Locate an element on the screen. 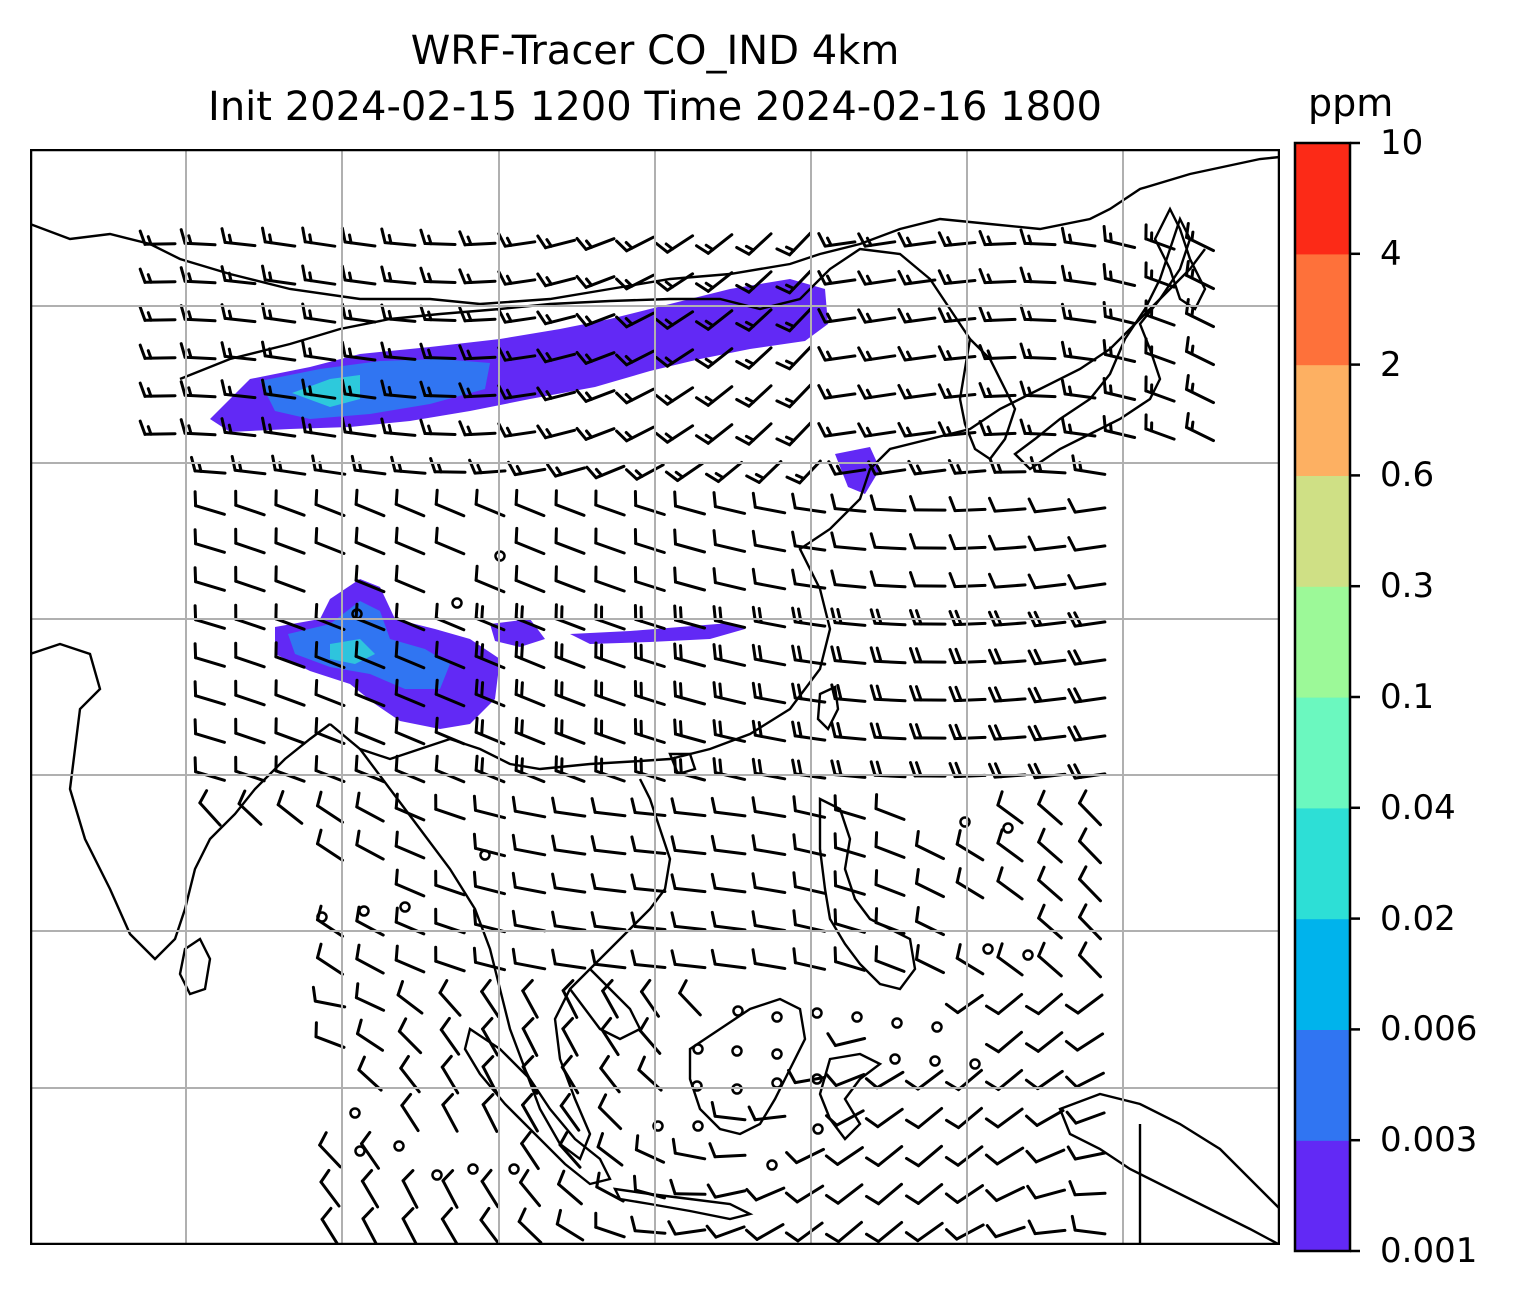  colorbar-band is located at coordinates (1322, 420).